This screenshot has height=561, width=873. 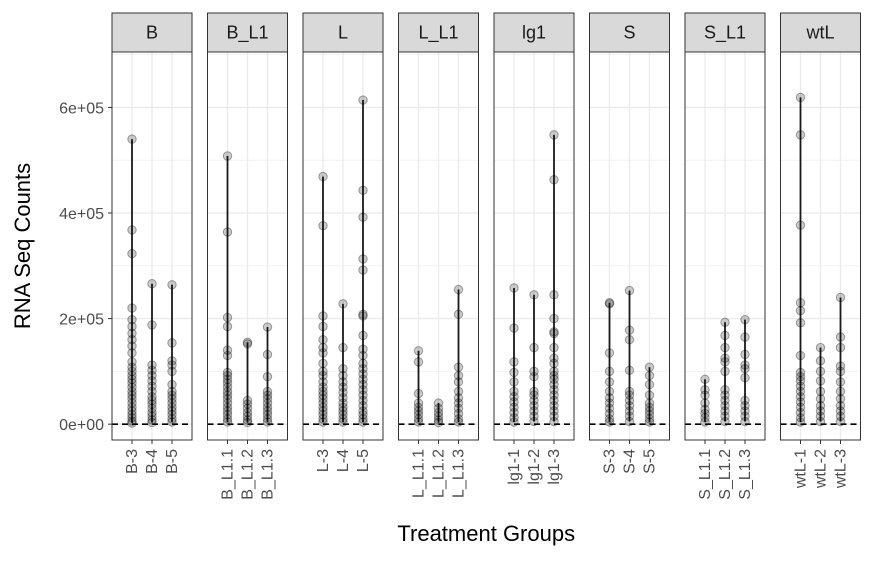 What do you see at coordinates (801, 469) in the screenshot?
I see `x-tick-label: wtL-1` at bounding box center [801, 469].